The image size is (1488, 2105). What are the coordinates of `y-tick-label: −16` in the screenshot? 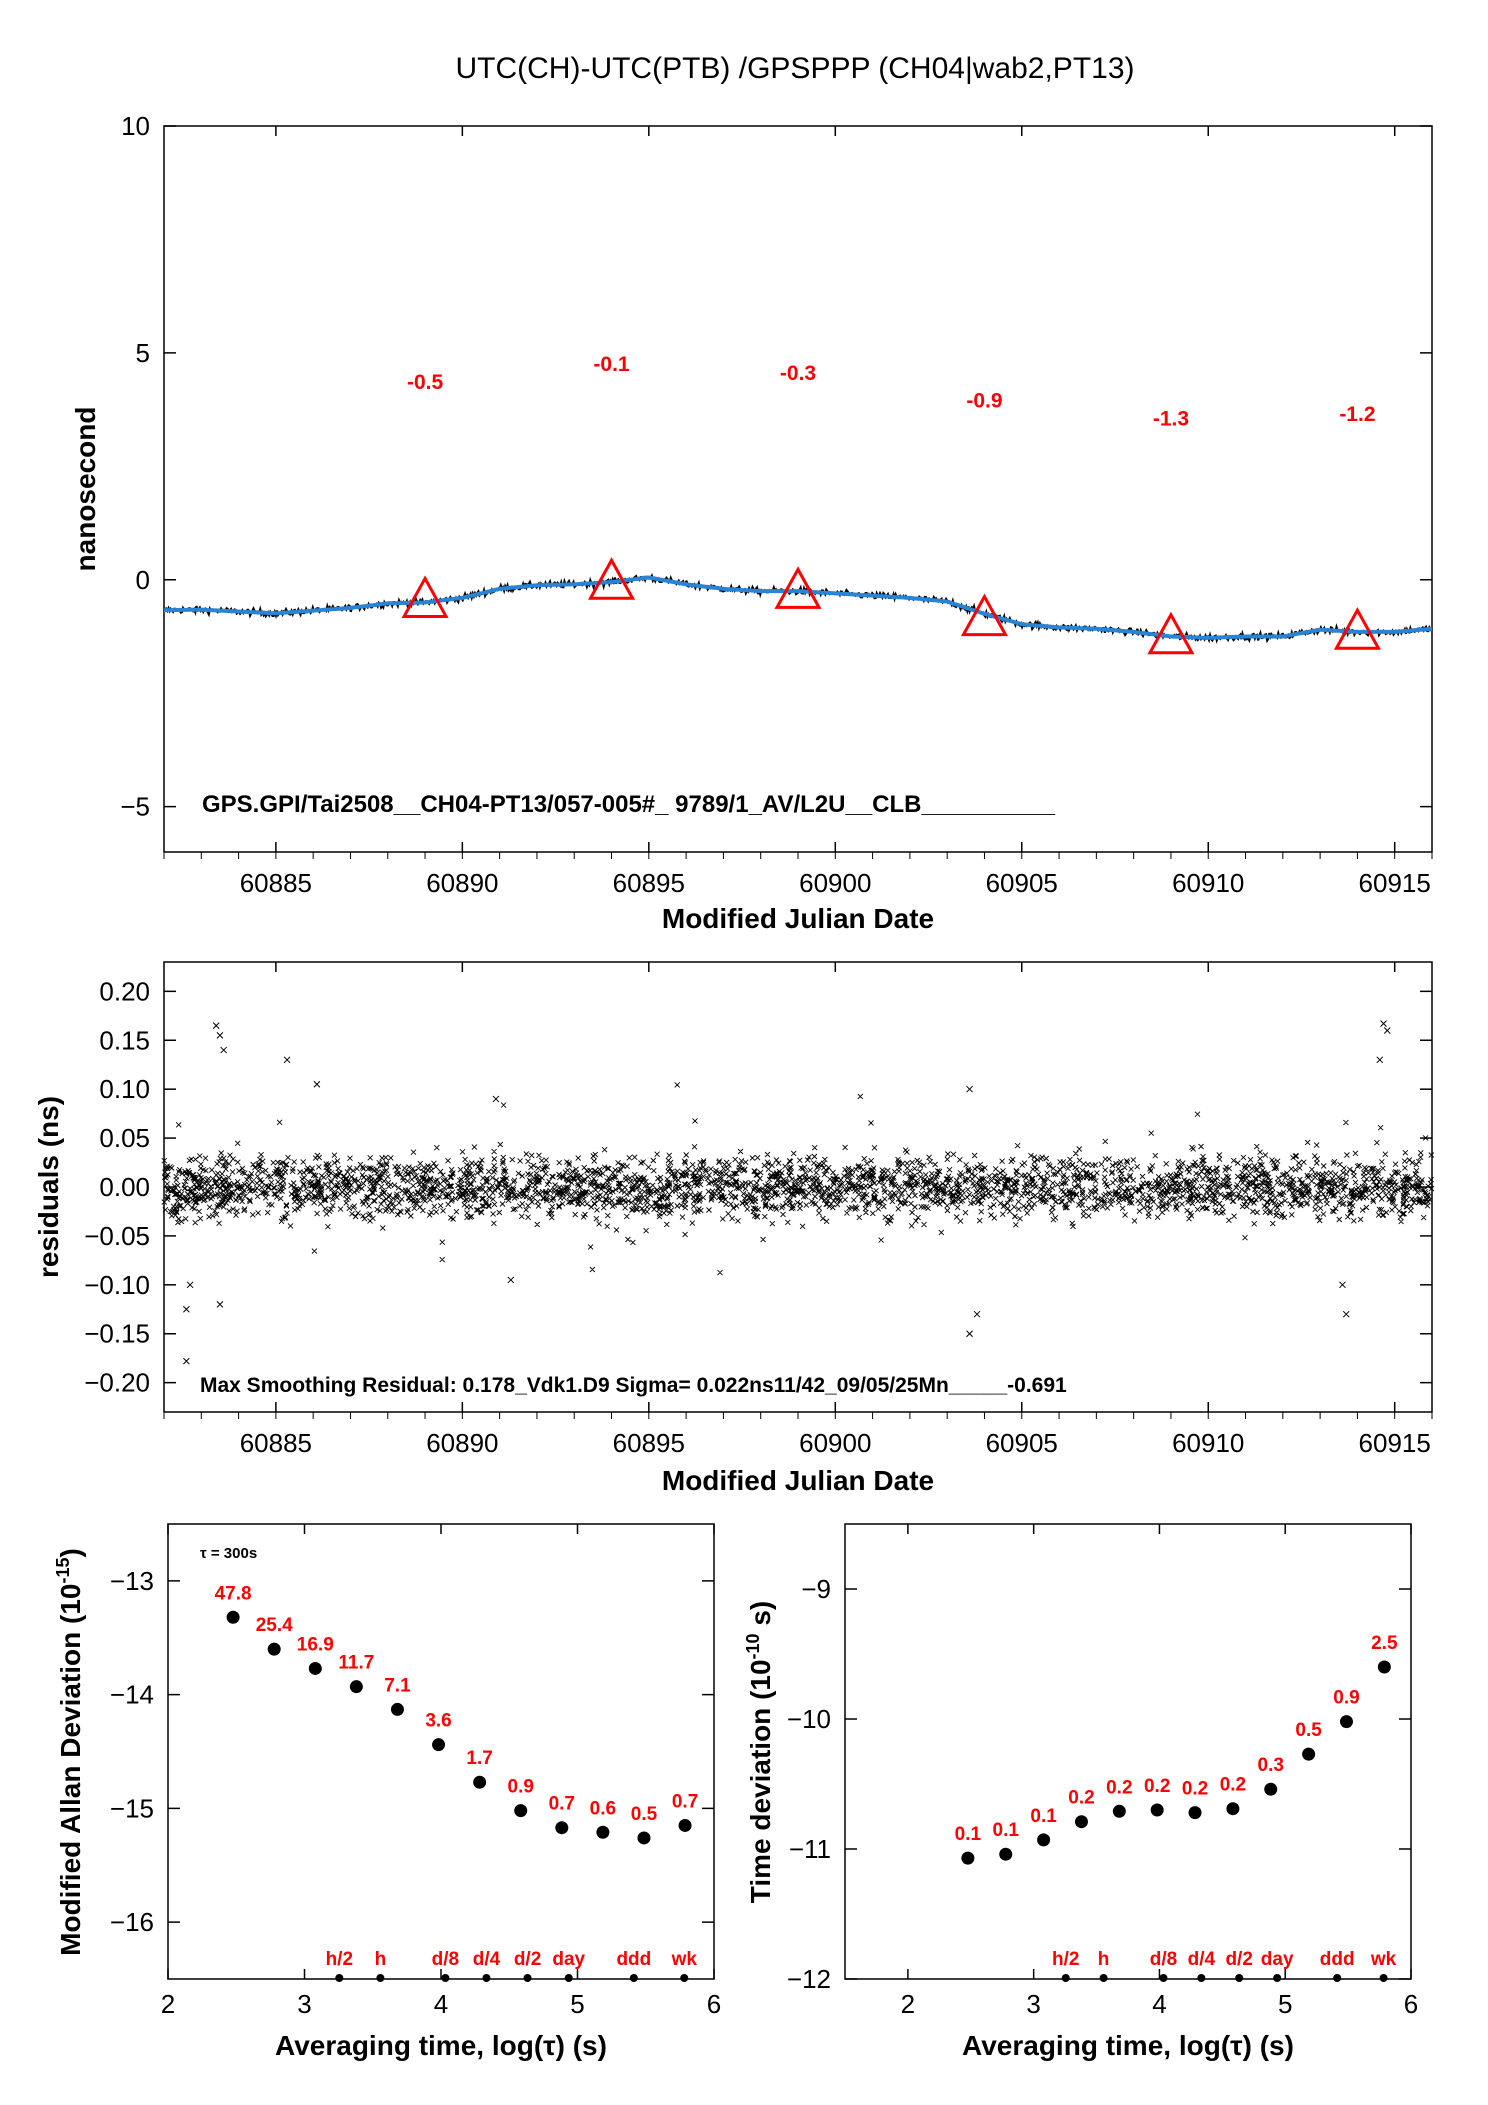 It's located at (132, 1922).